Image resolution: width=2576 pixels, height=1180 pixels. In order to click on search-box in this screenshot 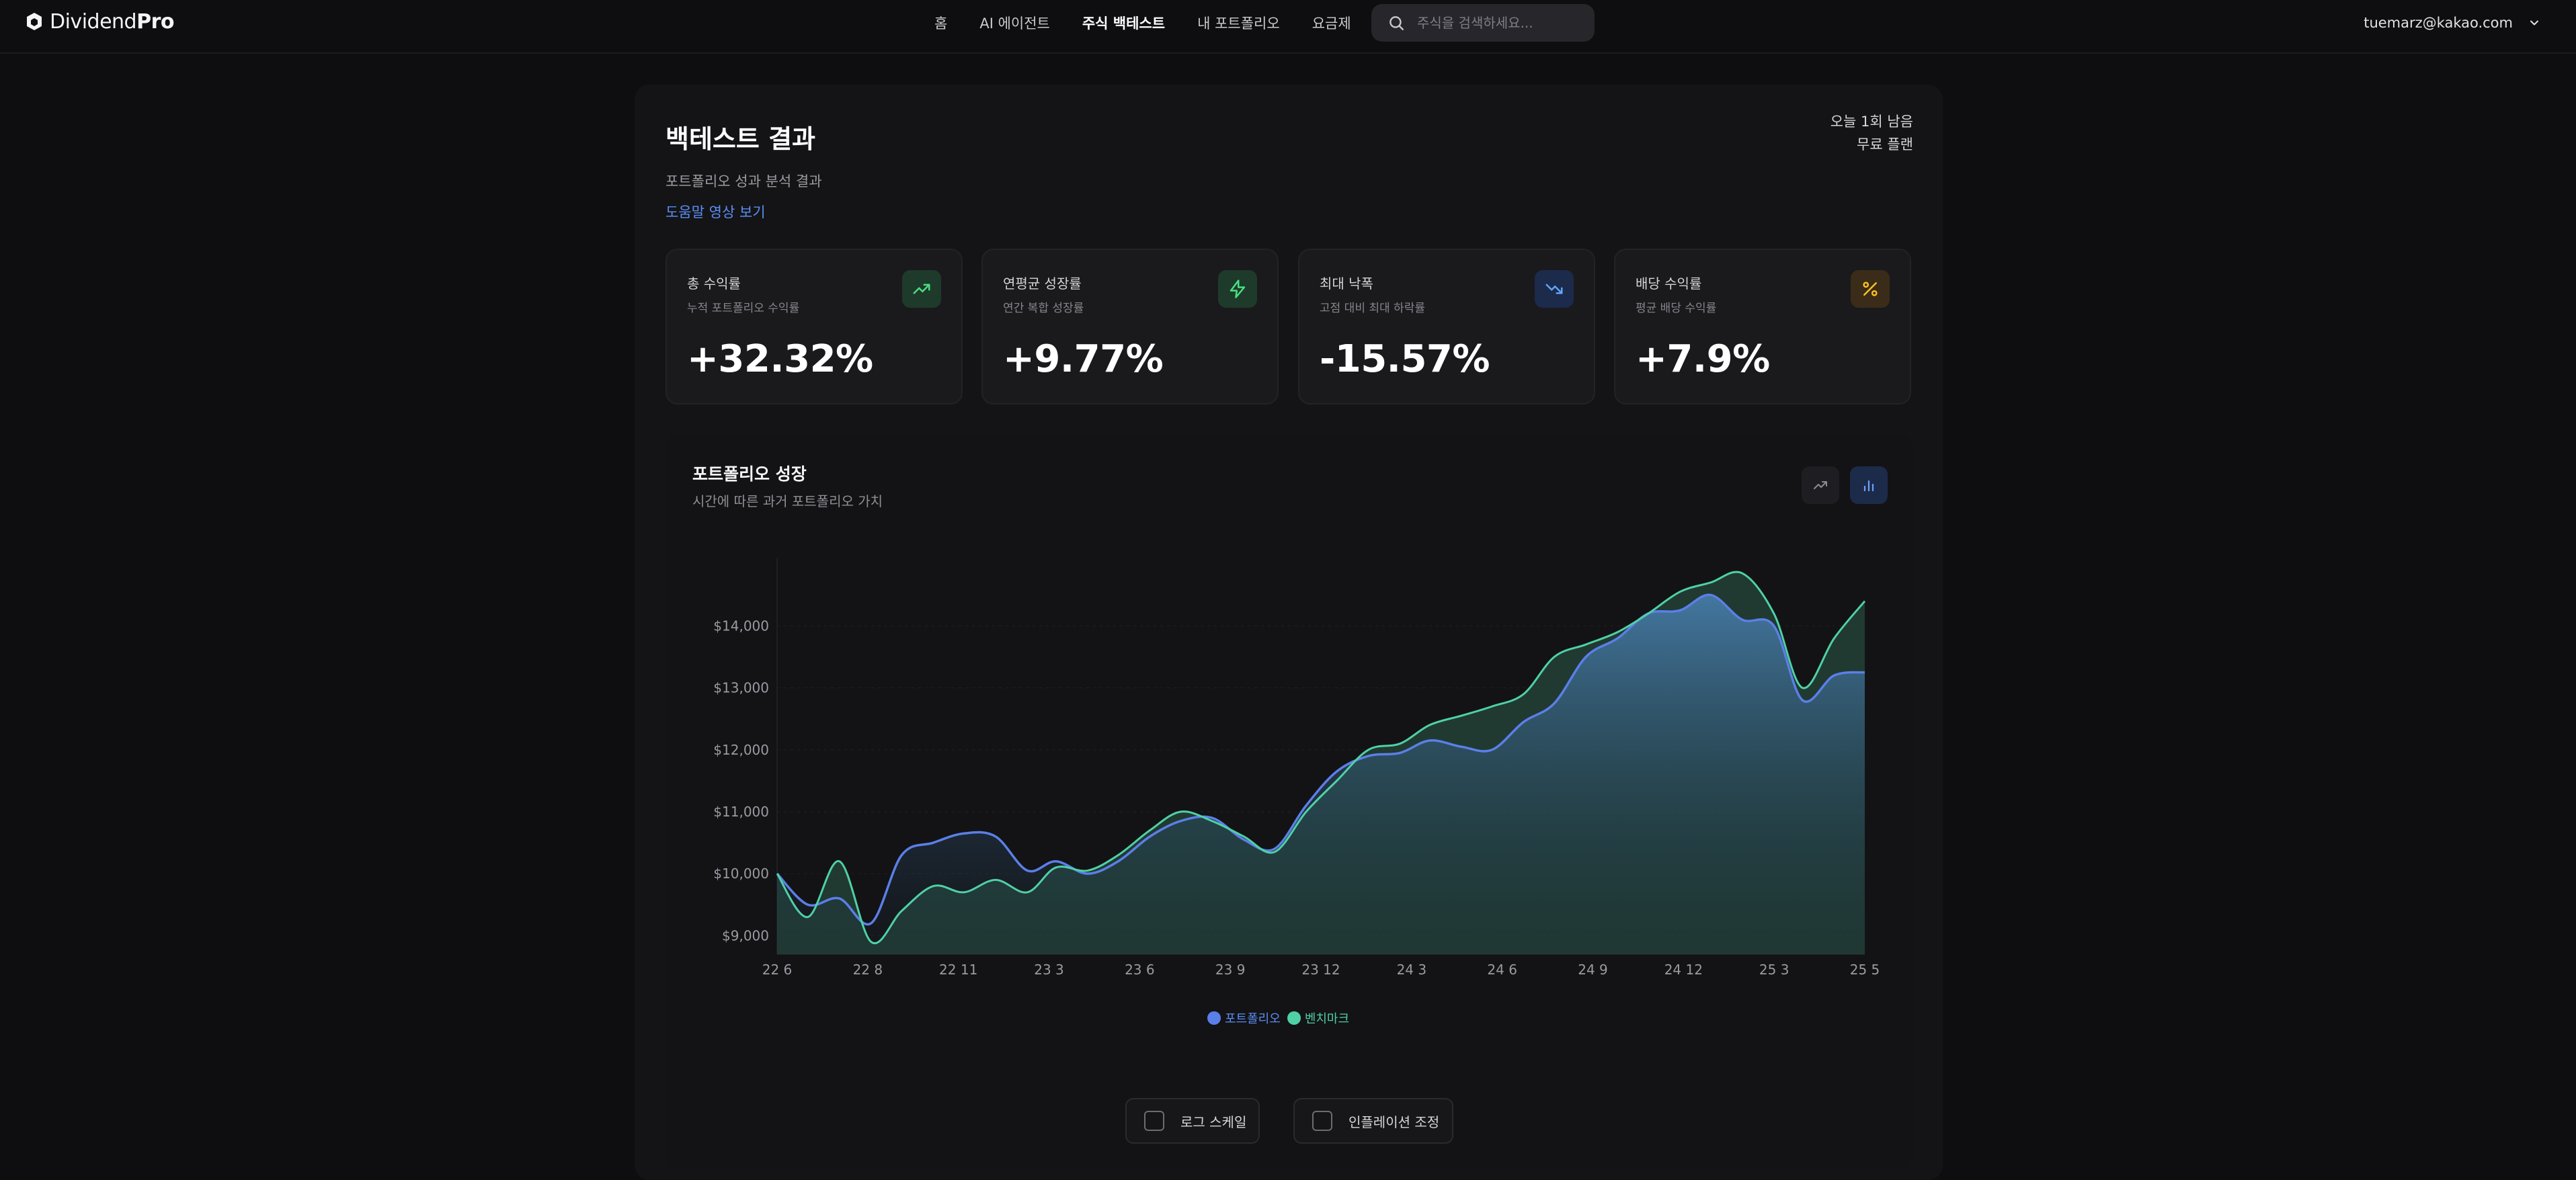, I will do `click(1483, 23)`.